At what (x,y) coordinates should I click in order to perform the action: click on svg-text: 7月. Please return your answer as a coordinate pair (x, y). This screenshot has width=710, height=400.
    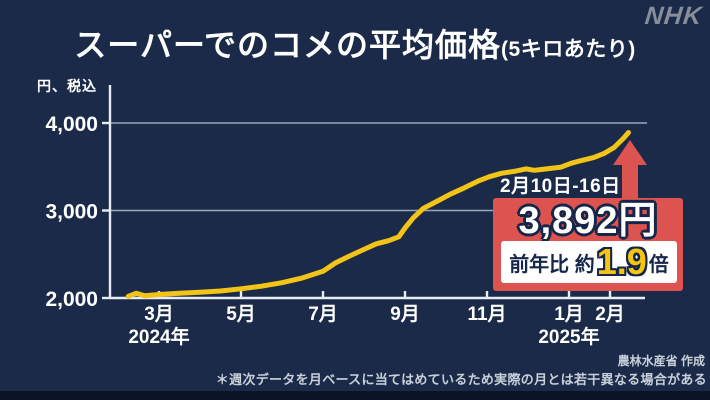
    Looking at the image, I should click on (323, 314).